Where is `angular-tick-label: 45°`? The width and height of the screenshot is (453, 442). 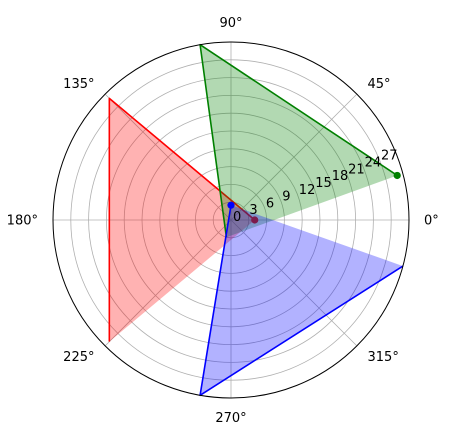 angular-tick-label: 45° is located at coordinates (379, 84).